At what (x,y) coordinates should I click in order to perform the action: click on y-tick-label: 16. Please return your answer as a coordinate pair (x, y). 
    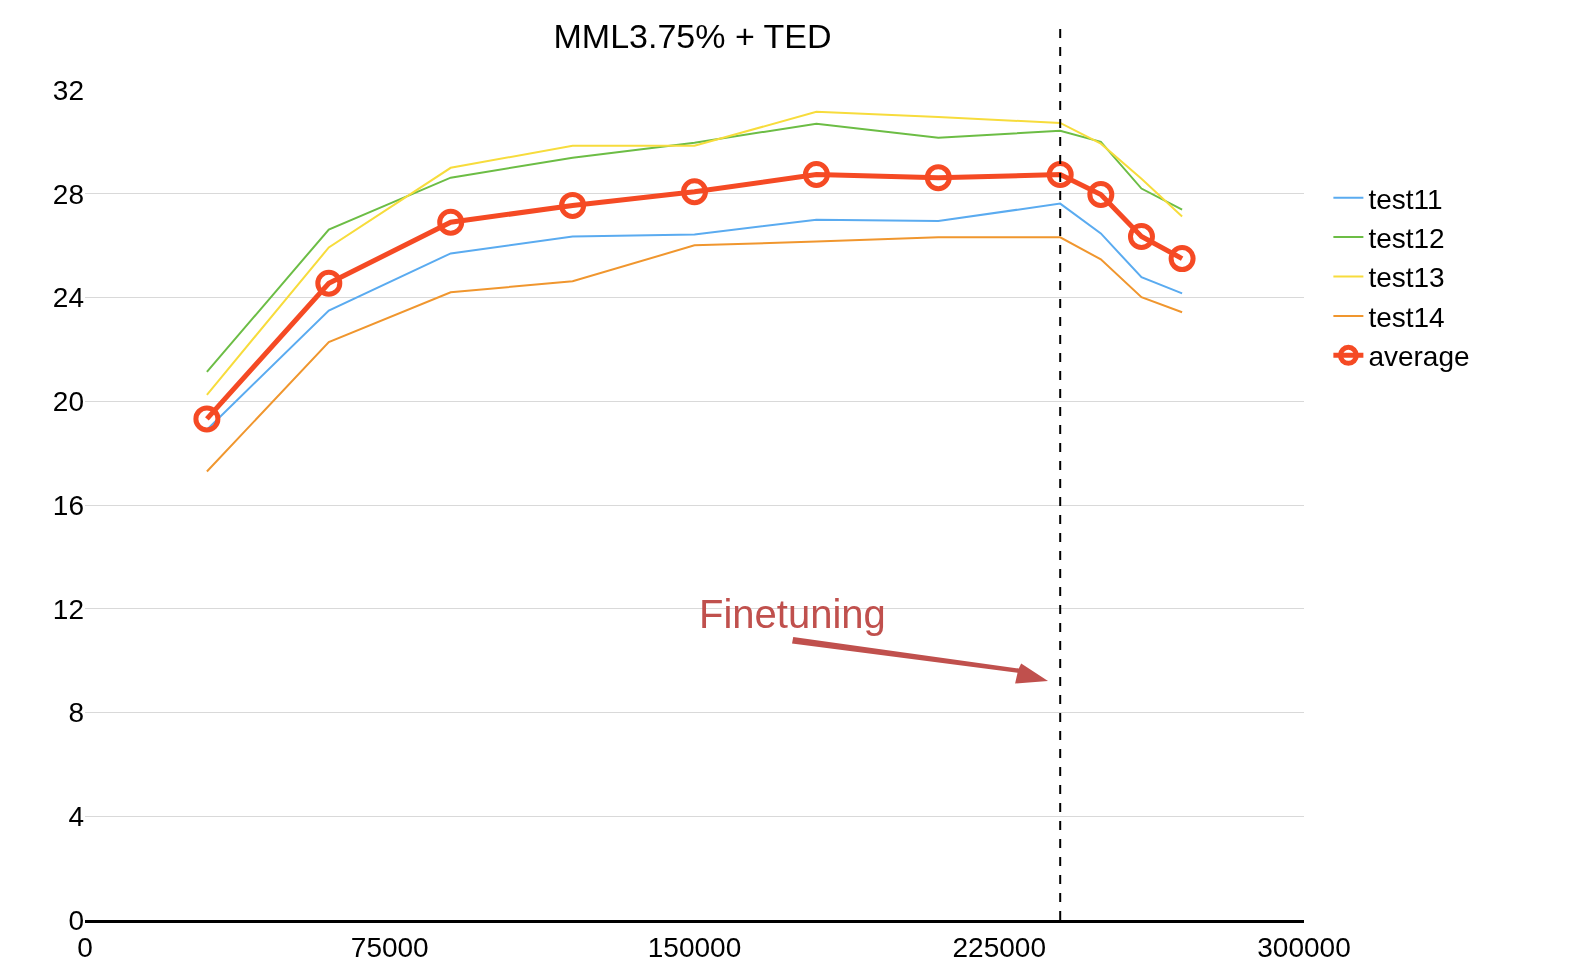
    Looking at the image, I should click on (68, 505).